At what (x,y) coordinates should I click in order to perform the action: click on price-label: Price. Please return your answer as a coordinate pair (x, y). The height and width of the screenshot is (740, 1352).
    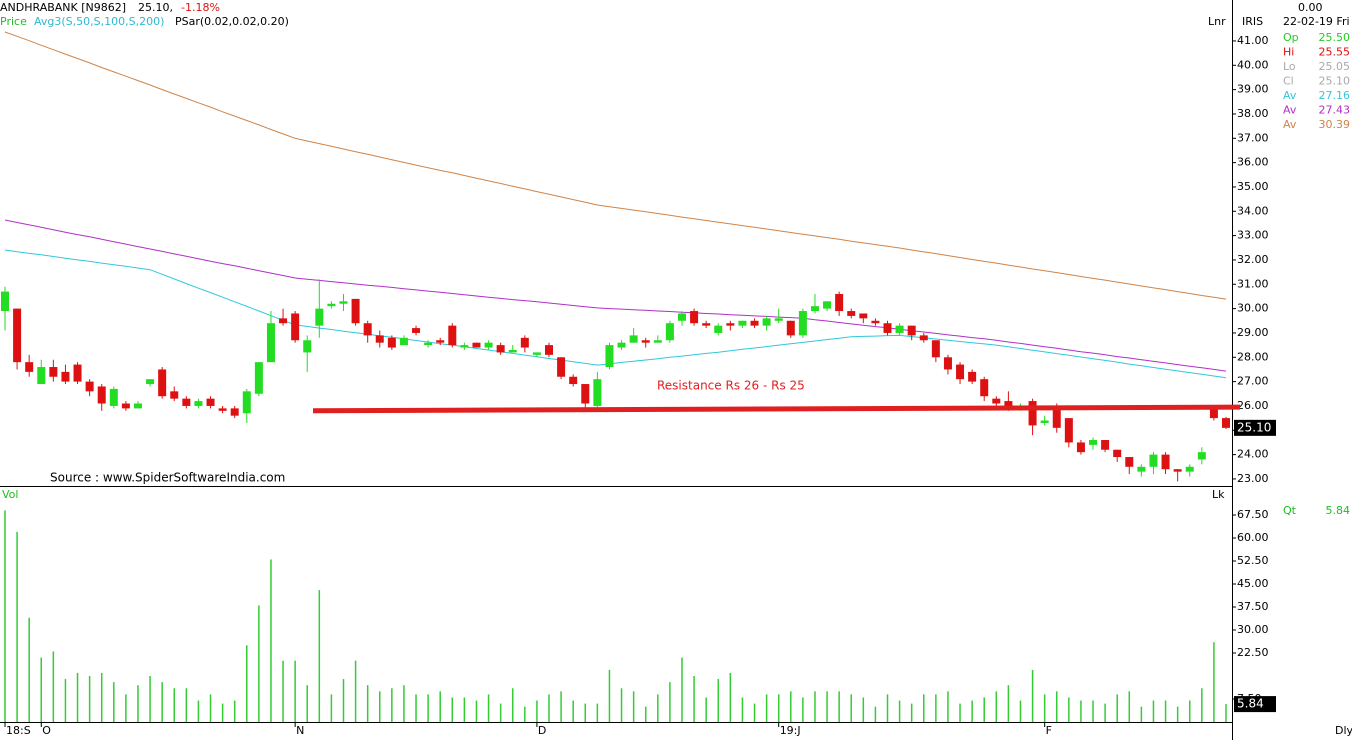
    Looking at the image, I should click on (13, 21).